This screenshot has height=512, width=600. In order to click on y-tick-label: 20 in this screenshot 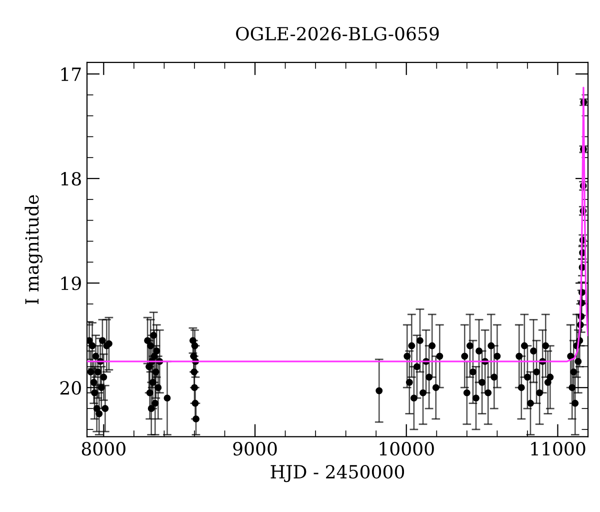, I will do `click(70, 388)`.